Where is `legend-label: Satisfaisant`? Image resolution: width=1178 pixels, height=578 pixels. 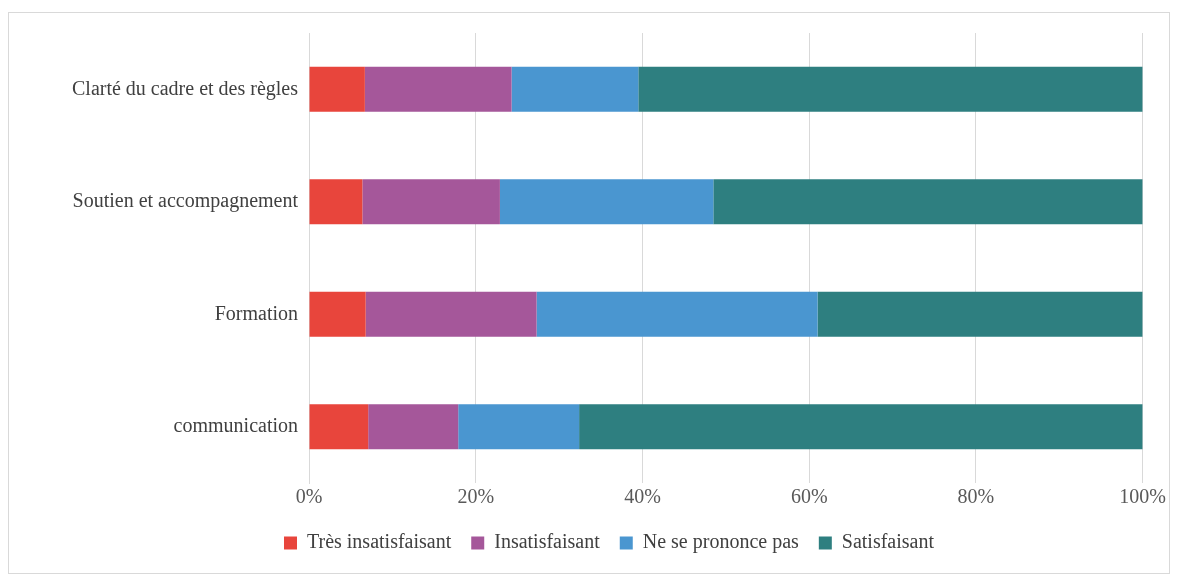 legend-label: Satisfaisant is located at coordinates (888, 541).